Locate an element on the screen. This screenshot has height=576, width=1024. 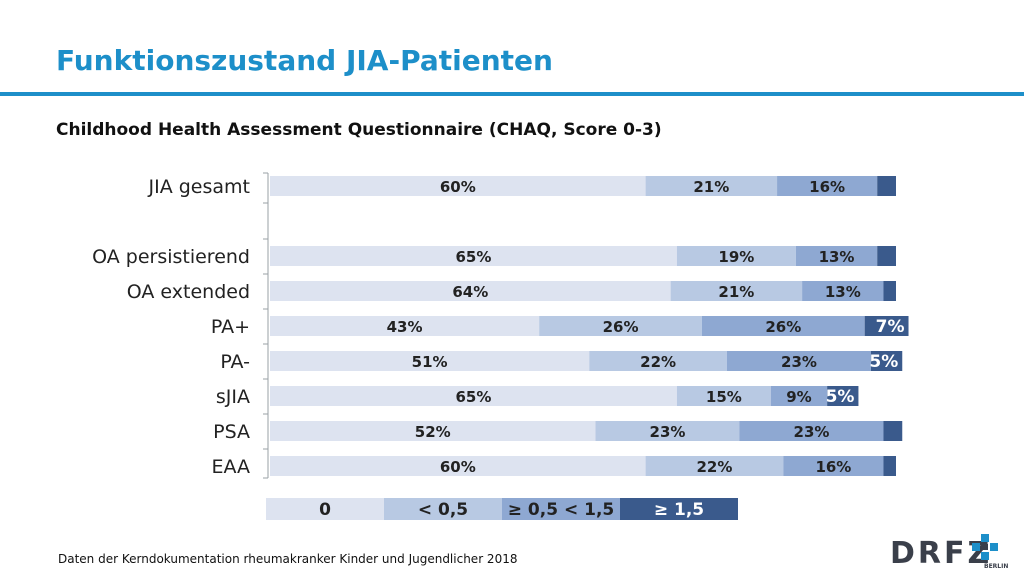
legend-label: < 0,5 is located at coordinates (443, 510).